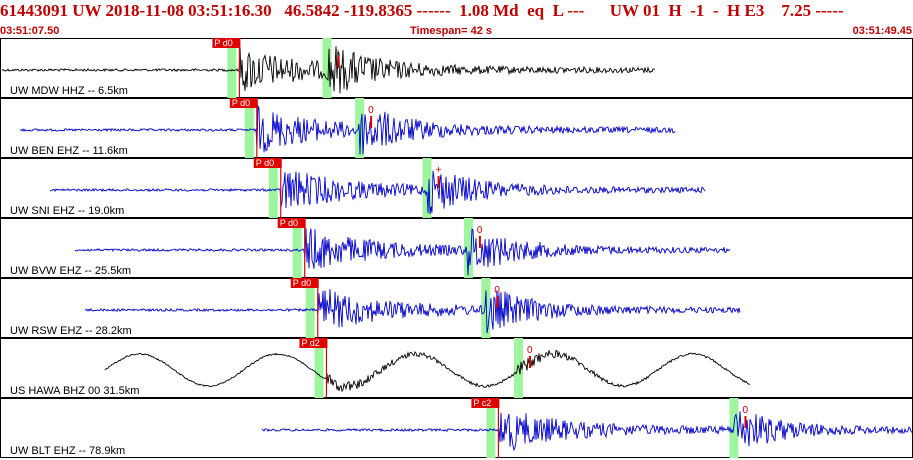  What do you see at coordinates (67, 211) in the screenshot?
I see `trace-label: UW SNI EHZ -- 19.0km` at bounding box center [67, 211].